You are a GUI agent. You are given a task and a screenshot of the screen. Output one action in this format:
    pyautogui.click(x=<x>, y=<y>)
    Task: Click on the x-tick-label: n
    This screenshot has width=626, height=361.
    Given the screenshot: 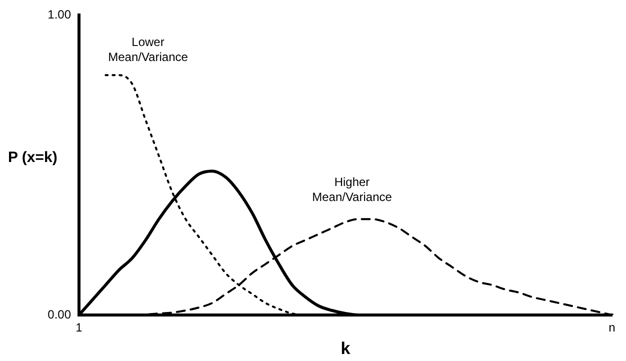 What is the action you would take?
    pyautogui.click(x=612, y=327)
    